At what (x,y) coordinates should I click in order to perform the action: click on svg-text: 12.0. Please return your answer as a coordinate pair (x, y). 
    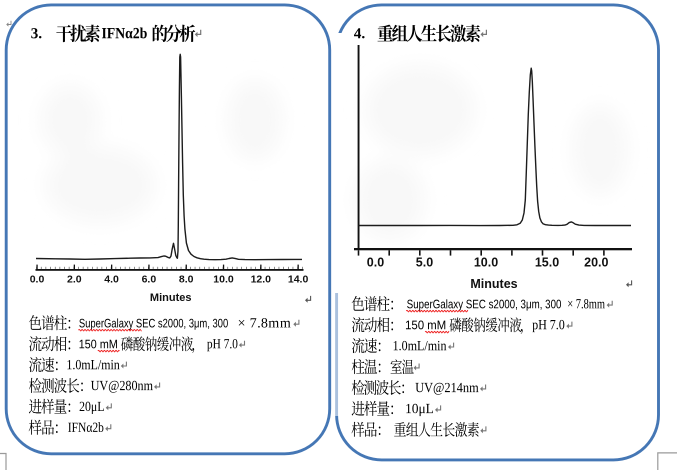
    Looking at the image, I should click on (261, 280).